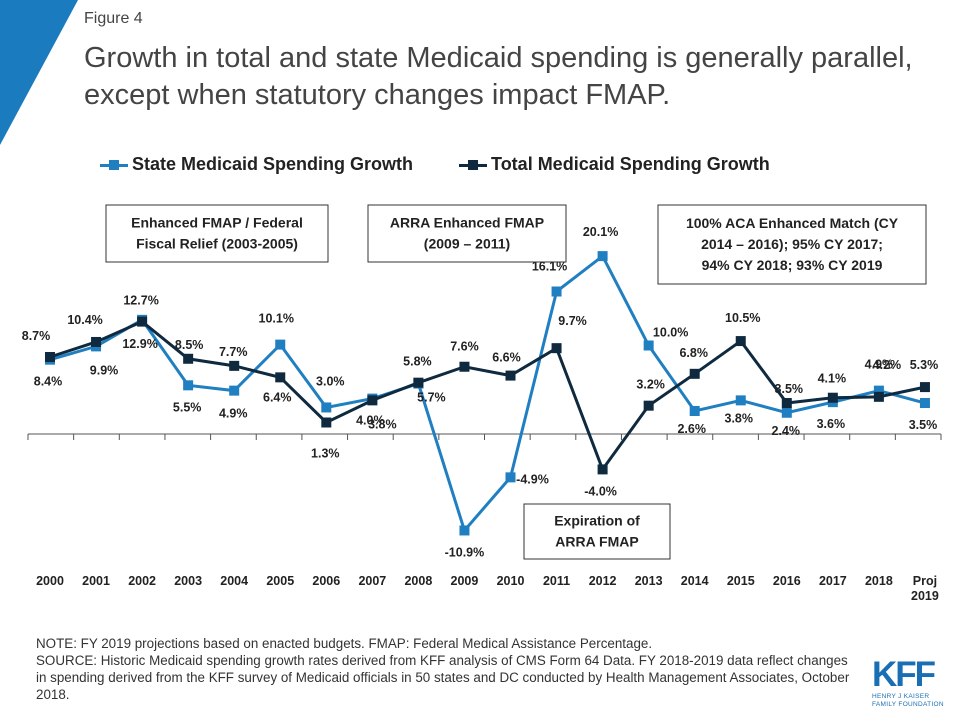  What do you see at coordinates (693, 353) in the screenshot?
I see `total-data-label: 6.8%` at bounding box center [693, 353].